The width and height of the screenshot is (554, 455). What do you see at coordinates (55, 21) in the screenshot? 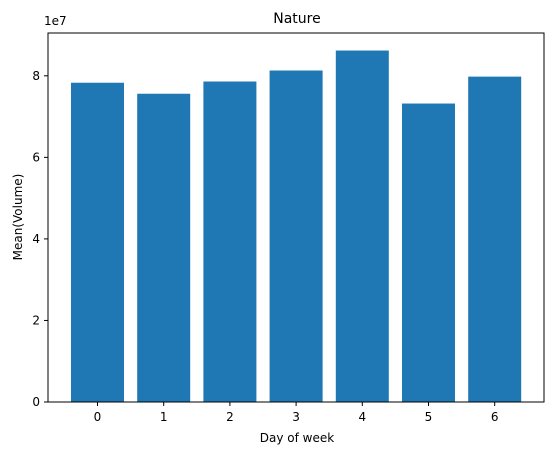
I see `y-offset-label: 1e7` at bounding box center [55, 21].